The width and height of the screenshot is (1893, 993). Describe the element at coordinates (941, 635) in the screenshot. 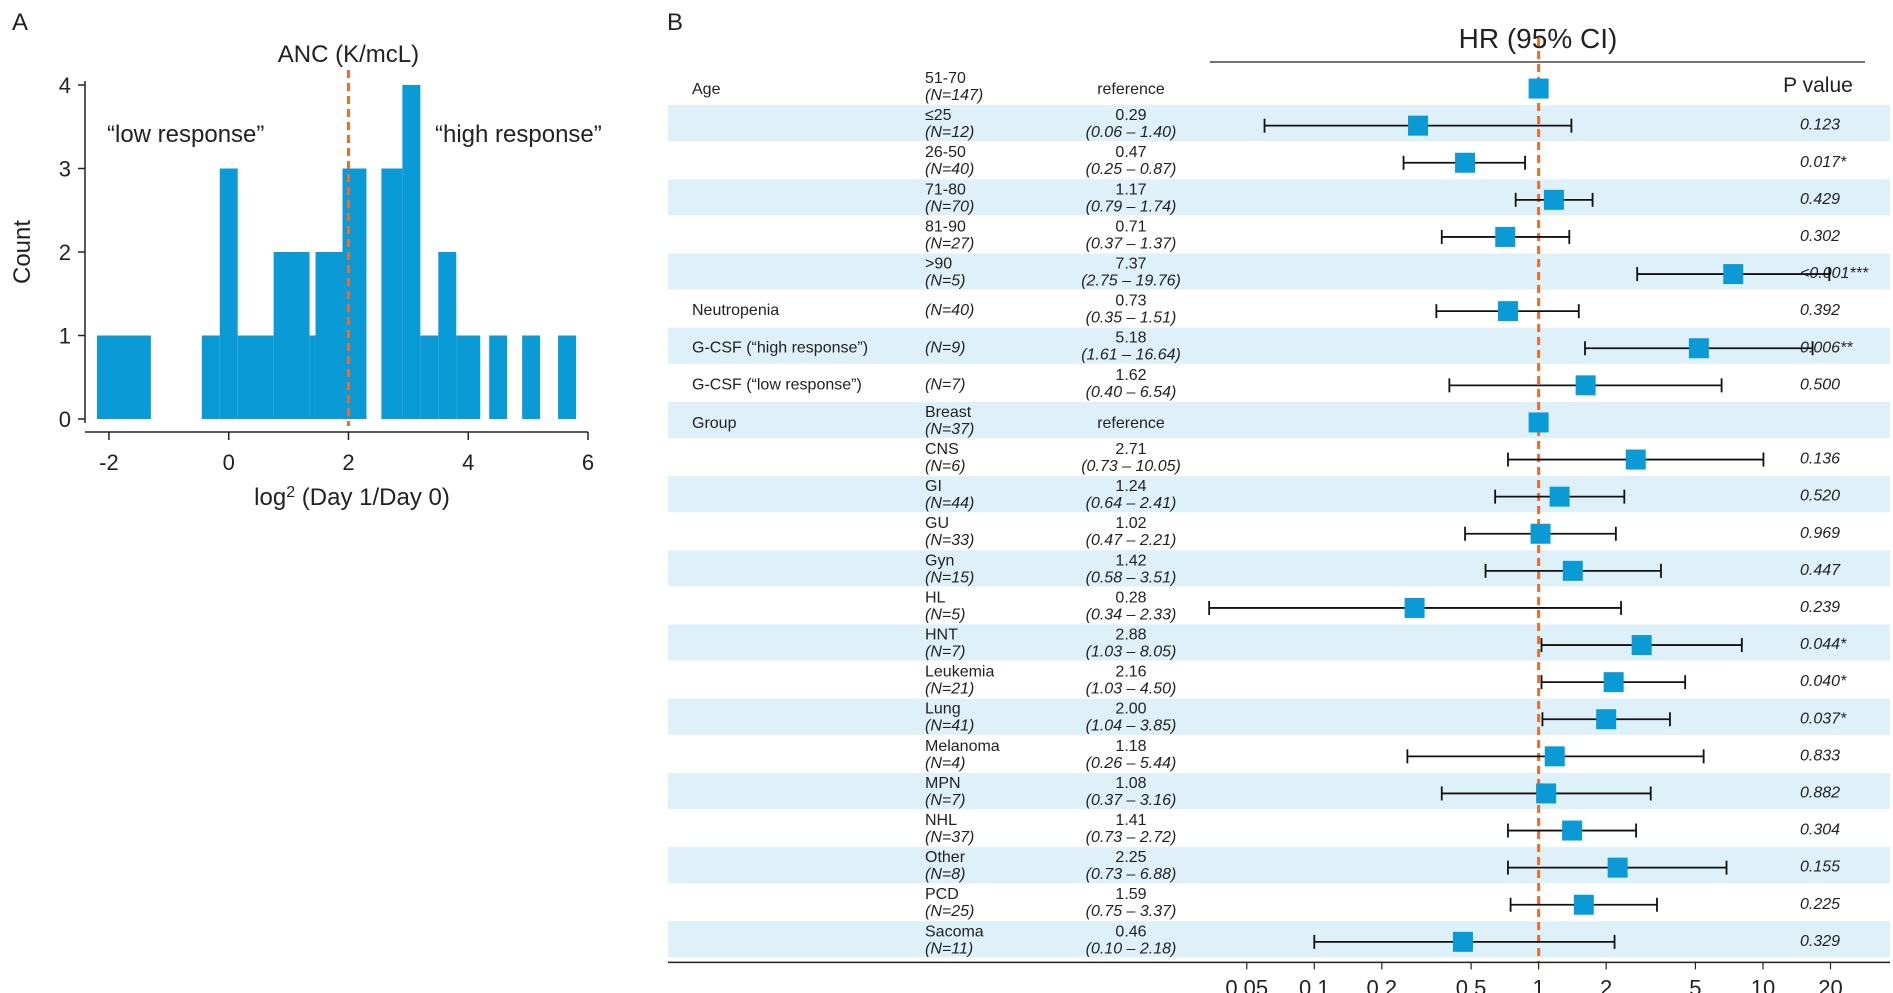

I see `row-group: HNT` at that location.